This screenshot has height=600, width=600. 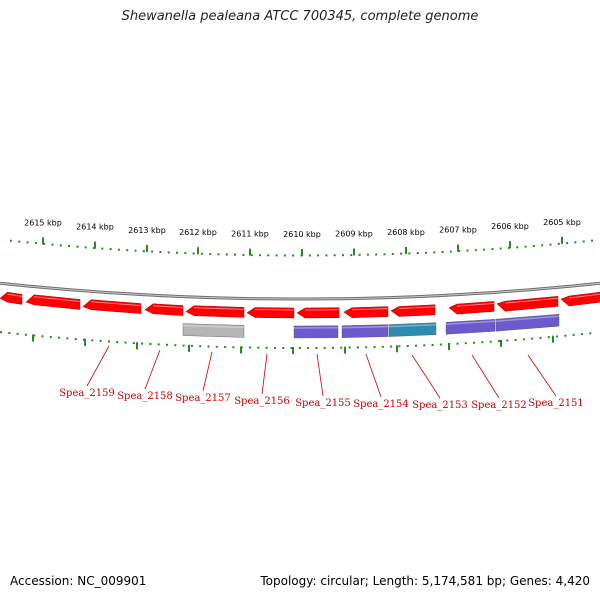 What do you see at coordinates (250, 234) in the screenshot?
I see `scale-label: 2611 kbp` at bounding box center [250, 234].